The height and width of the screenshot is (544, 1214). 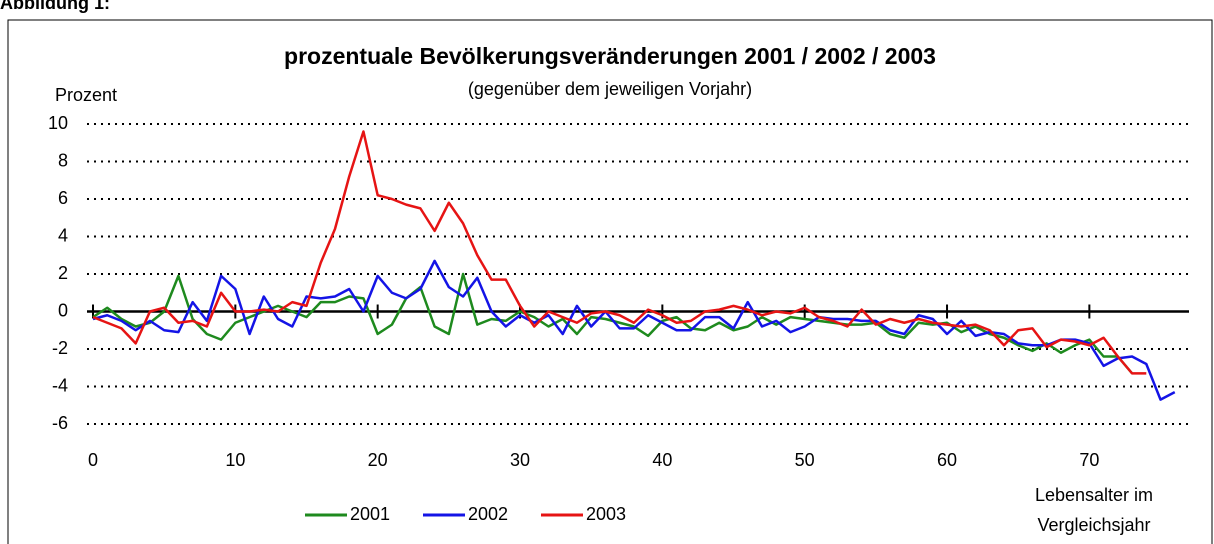 I want to click on y-tick-label: 0, so click(x=63, y=310).